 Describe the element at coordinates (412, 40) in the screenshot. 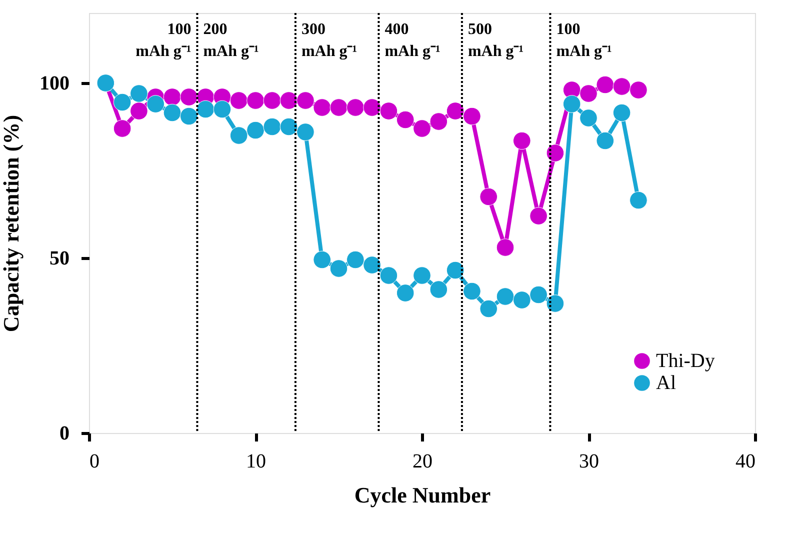

I see `annotation: 400 mAh g⁻¹` at that location.